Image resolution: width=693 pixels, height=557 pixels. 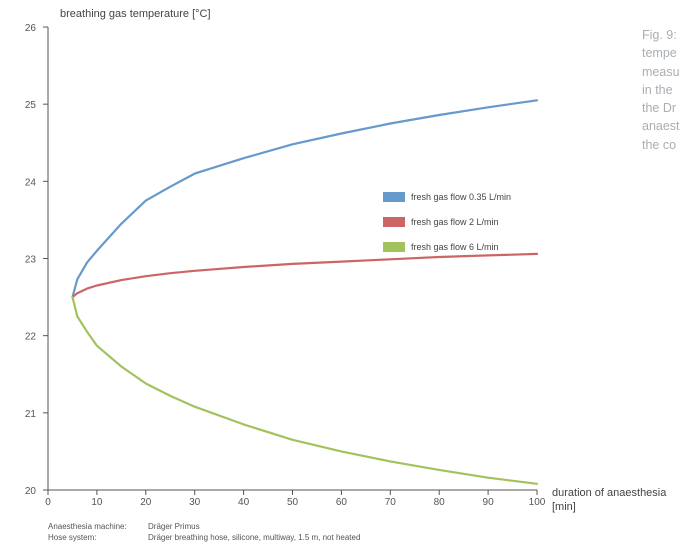 I want to click on x-tick-label: 90, so click(x=489, y=502).